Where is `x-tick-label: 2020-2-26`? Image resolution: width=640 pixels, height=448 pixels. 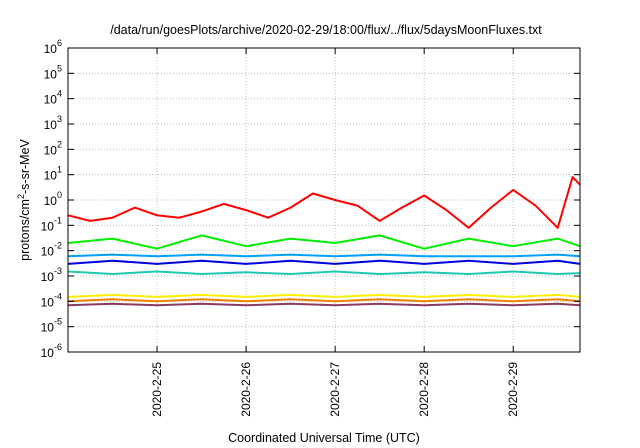 x-tick-label: 2020-2-26 is located at coordinates (246, 389).